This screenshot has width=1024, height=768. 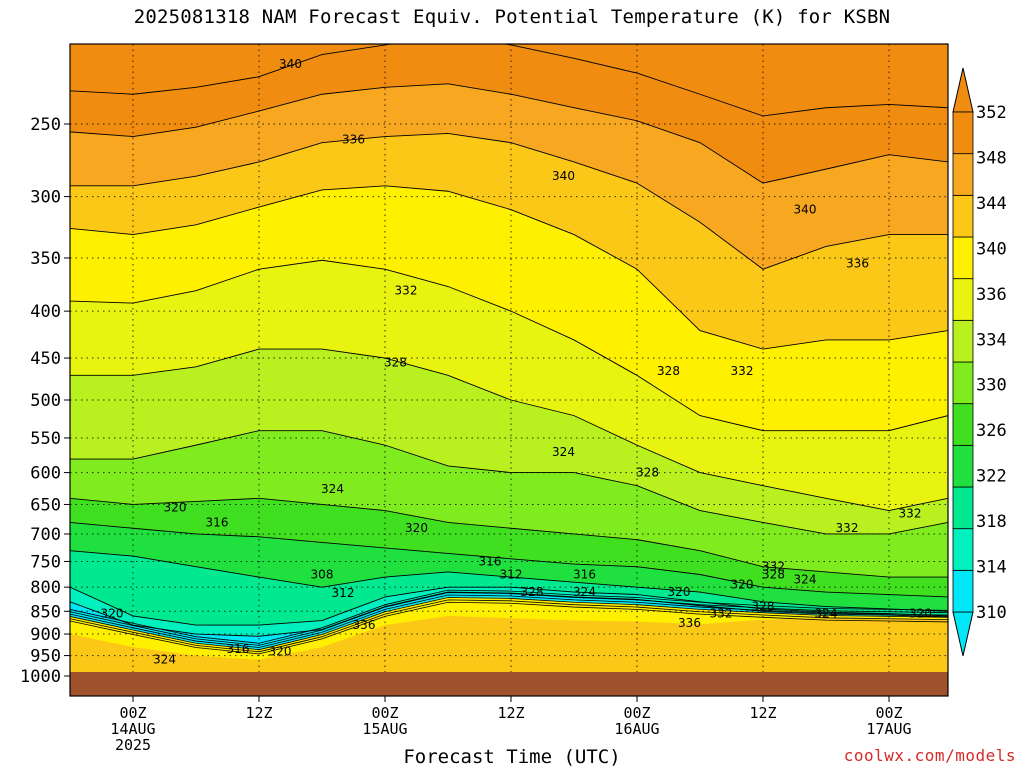 What do you see at coordinates (929, 755) in the screenshot?
I see `credit-link: coolwx.com/models` at bounding box center [929, 755].